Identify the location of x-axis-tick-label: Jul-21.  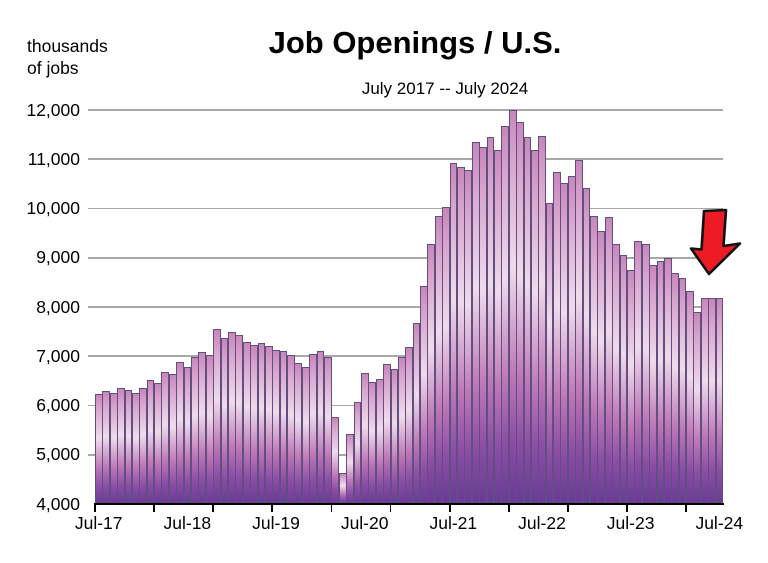
(453, 523).